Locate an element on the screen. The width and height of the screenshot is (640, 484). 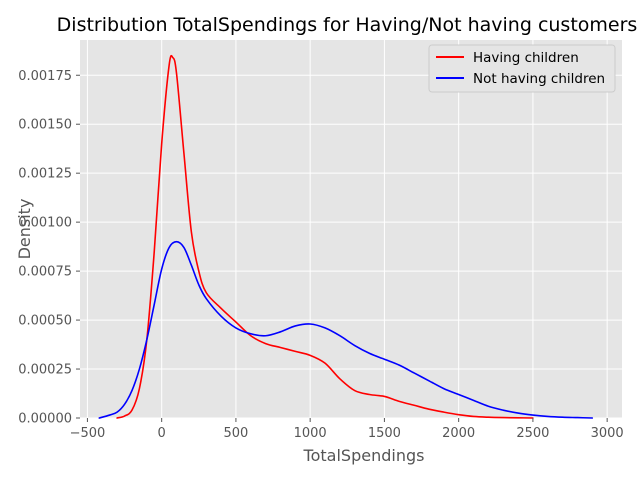
y-axis-label: Density is located at coordinates (24, 229).